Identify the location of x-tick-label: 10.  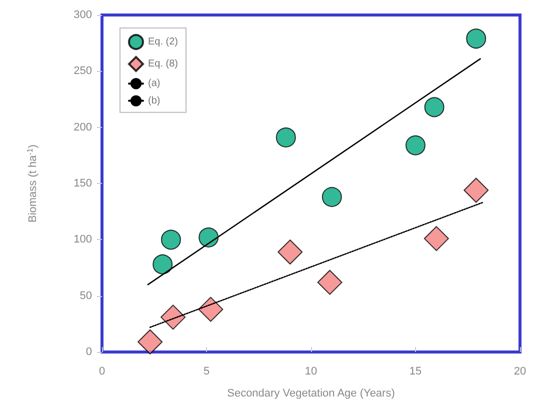
(311, 372).